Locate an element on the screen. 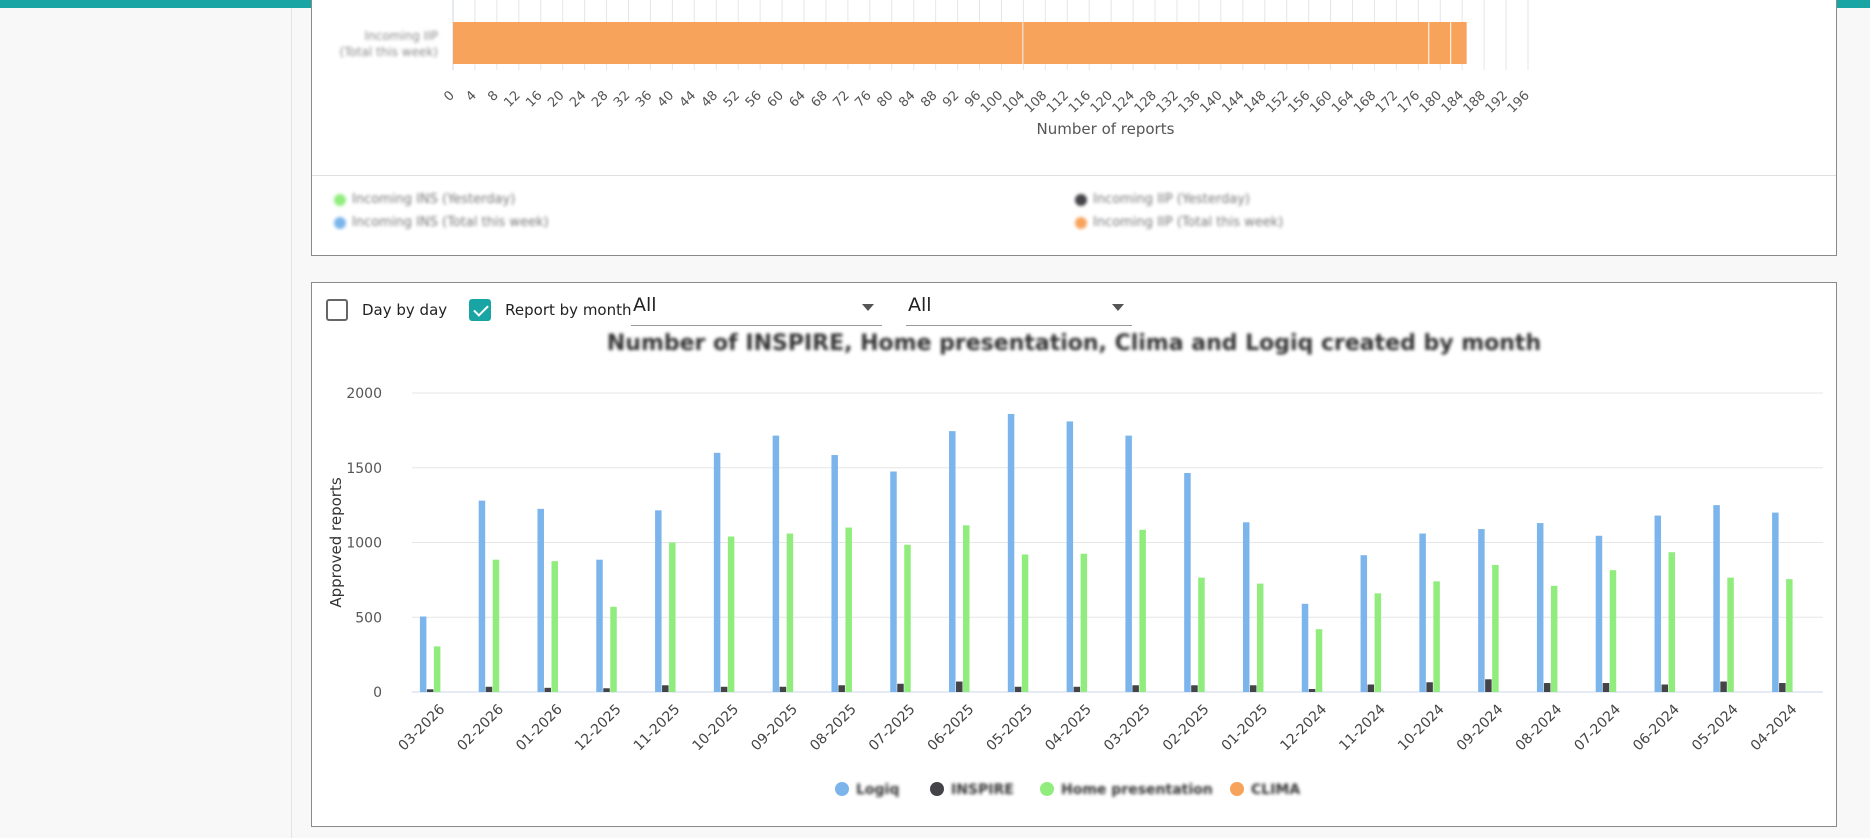  day-by-day-checkbox is located at coordinates (337, 310).